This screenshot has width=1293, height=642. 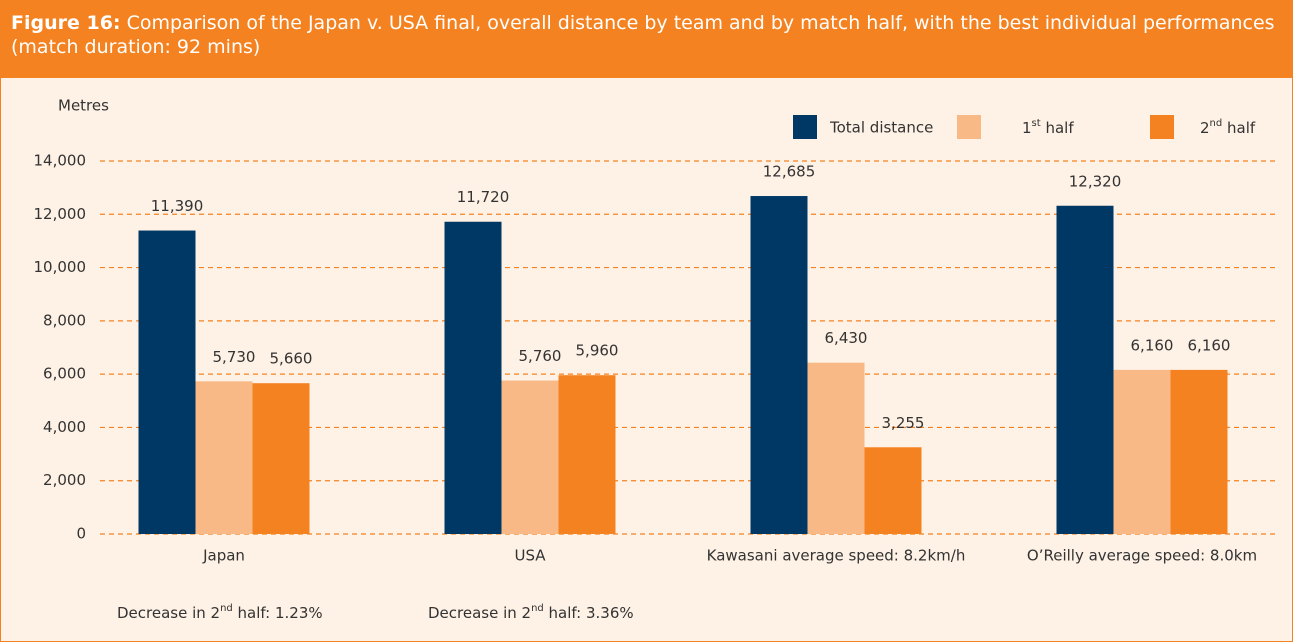 What do you see at coordinates (64, 427) in the screenshot?
I see `y-tick-label: 4,000` at bounding box center [64, 427].